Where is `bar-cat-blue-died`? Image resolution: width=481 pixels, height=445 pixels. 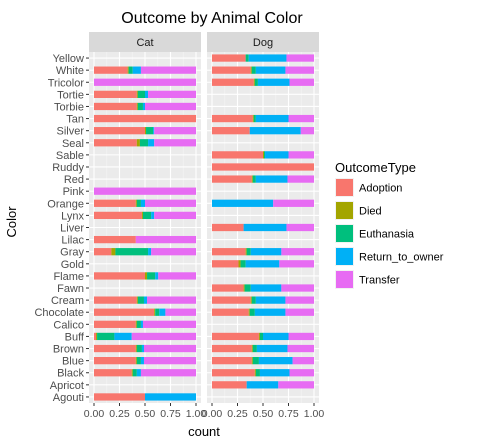
bar-cat-blue-died is located at coordinates (136, 361).